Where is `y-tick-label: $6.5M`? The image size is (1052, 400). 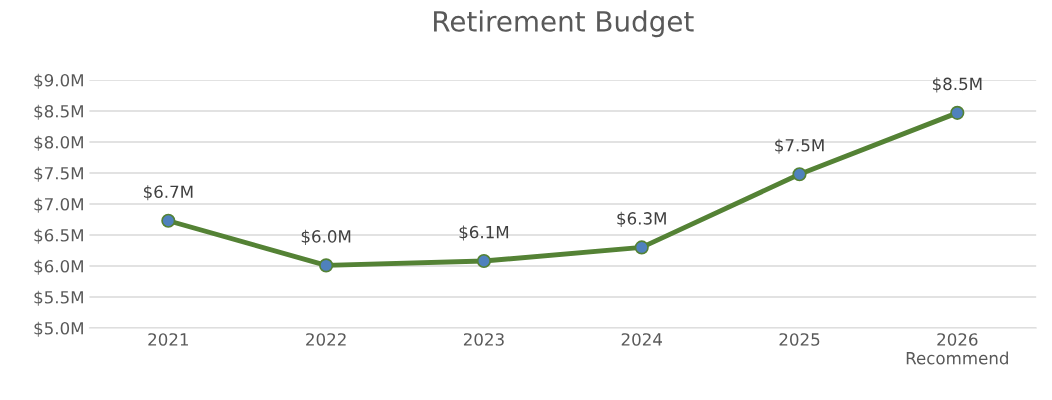
y-tick-label: $6.5M is located at coordinates (58, 236).